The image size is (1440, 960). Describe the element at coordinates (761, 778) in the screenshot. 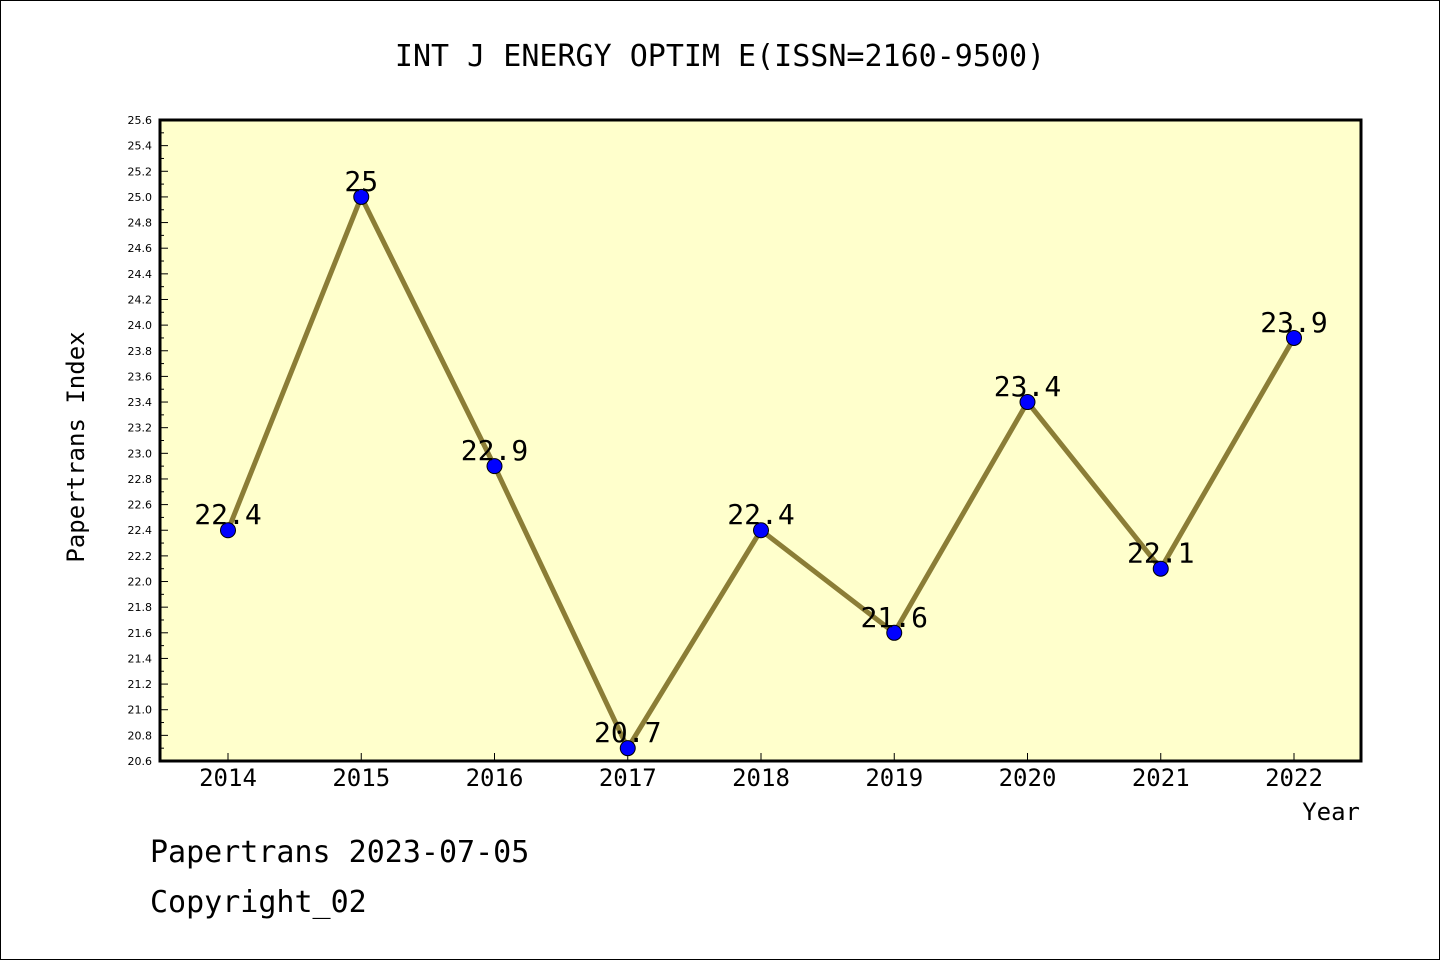

I see `x-tick-label: 2018` at that location.